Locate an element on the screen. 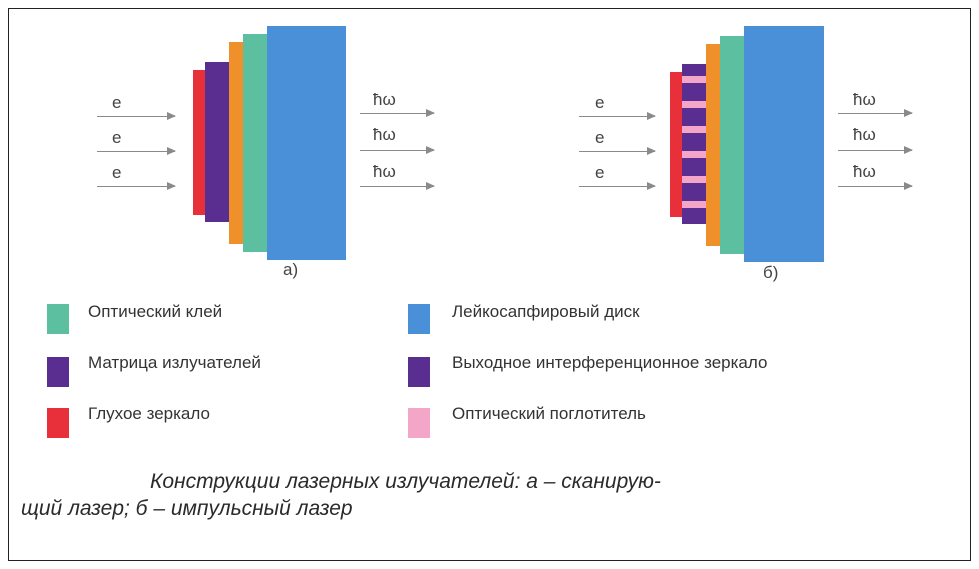  legend-swatch-blind-mirror is located at coordinates (58, 423).